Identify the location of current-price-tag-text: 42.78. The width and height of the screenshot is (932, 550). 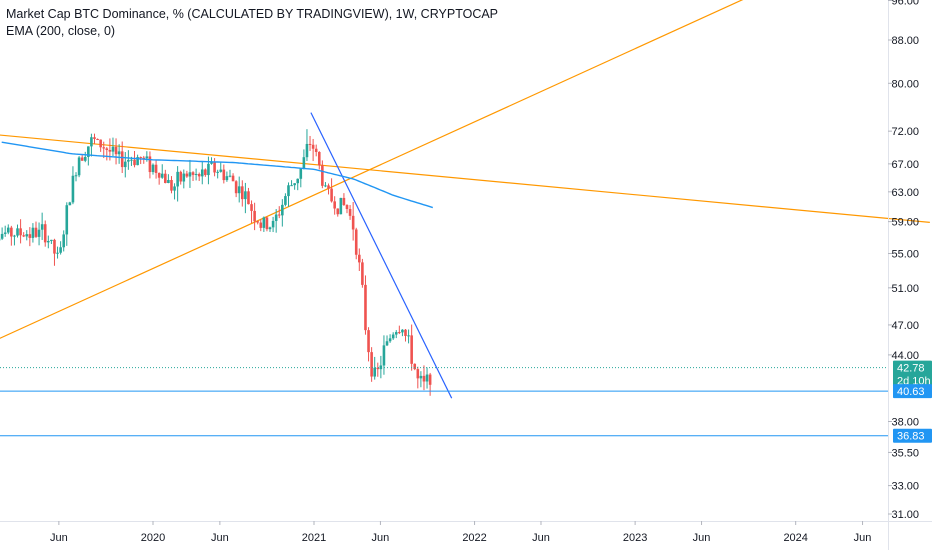
(911, 369).